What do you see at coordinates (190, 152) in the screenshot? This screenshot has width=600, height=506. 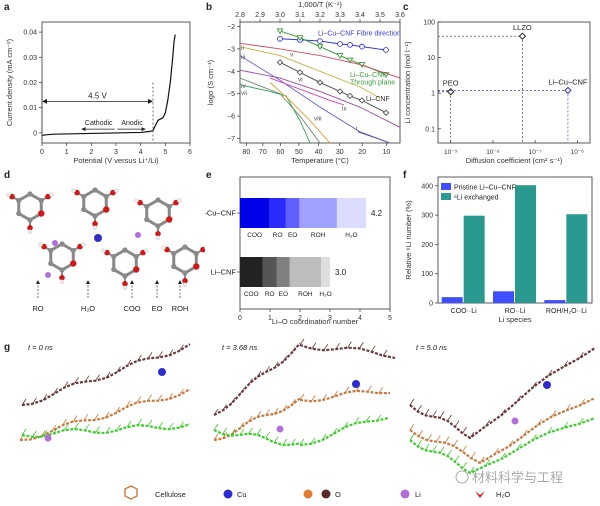 I see `x-tick-label: 6` at bounding box center [190, 152].